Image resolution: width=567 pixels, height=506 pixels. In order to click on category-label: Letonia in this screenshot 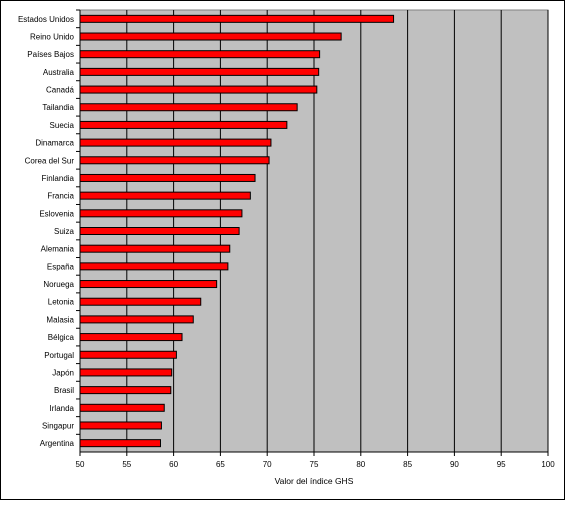, I will do `click(61, 302)`.